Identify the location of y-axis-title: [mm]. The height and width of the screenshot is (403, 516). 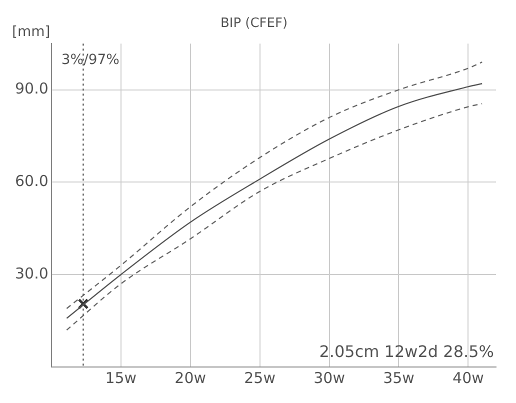
(31, 32).